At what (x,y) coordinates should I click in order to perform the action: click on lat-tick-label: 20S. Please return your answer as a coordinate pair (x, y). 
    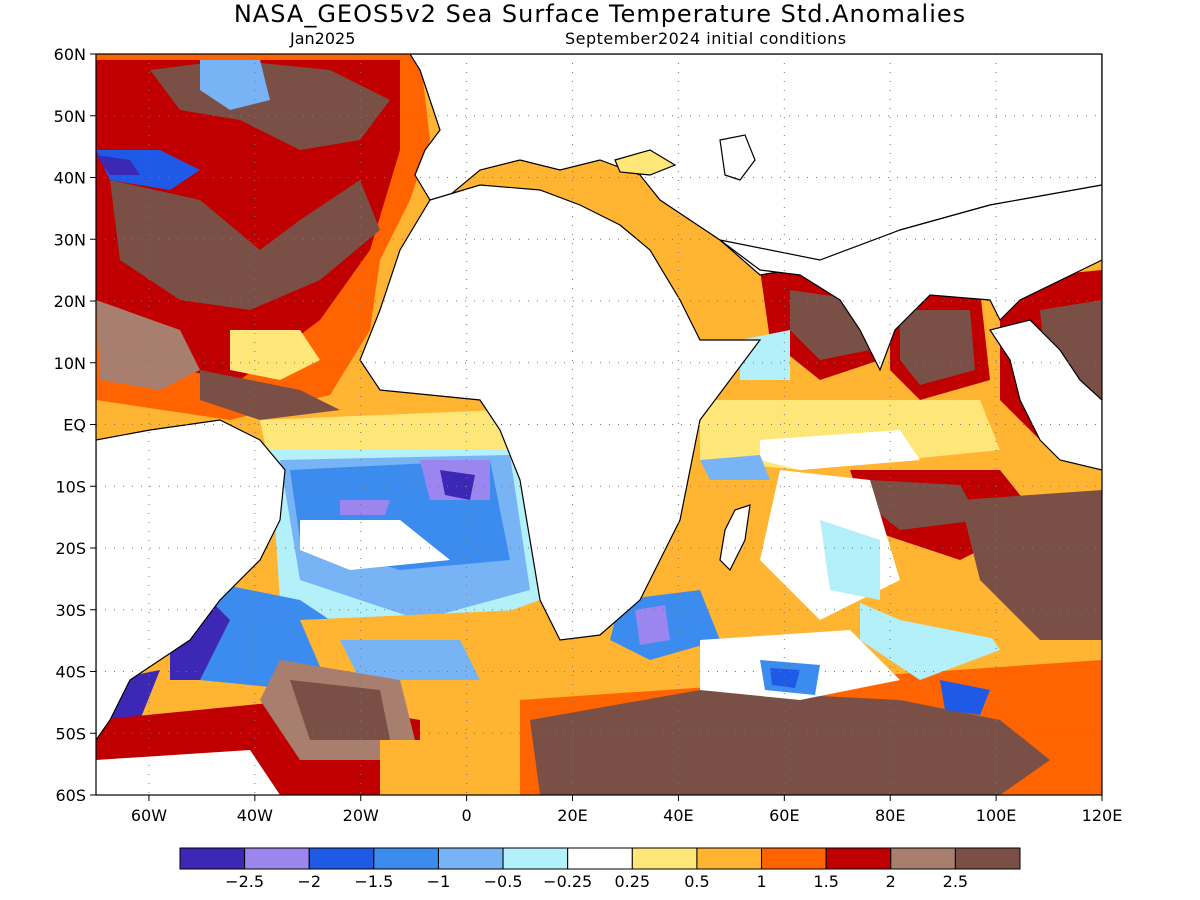
    Looking at the image, I should click on (70, 548).